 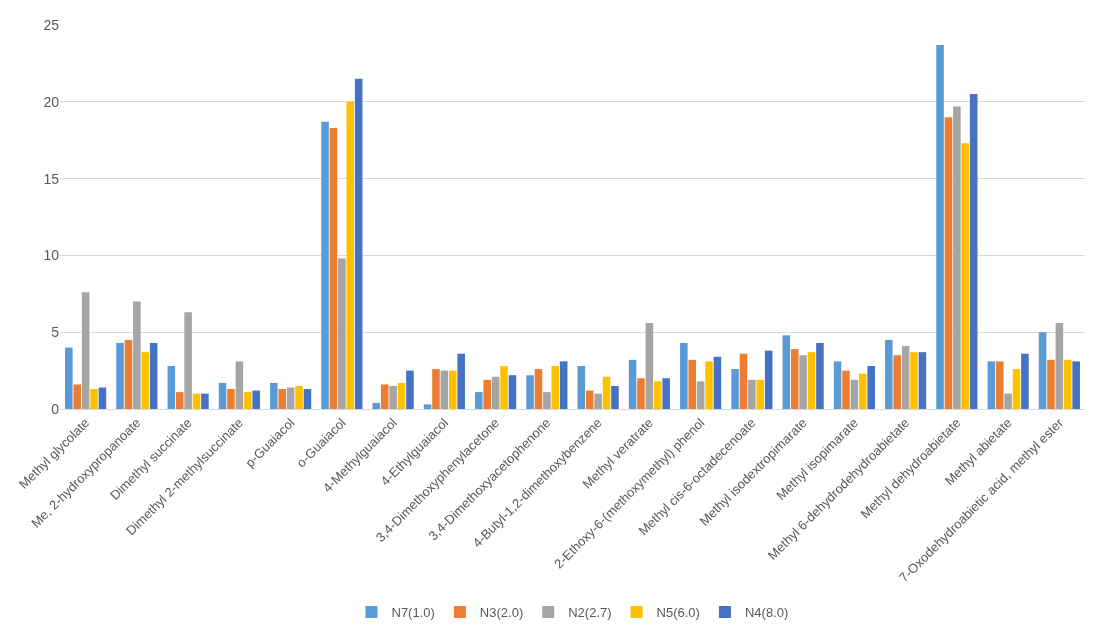 I want to click on y-tick-label: 0, so click(x=55, y=408).